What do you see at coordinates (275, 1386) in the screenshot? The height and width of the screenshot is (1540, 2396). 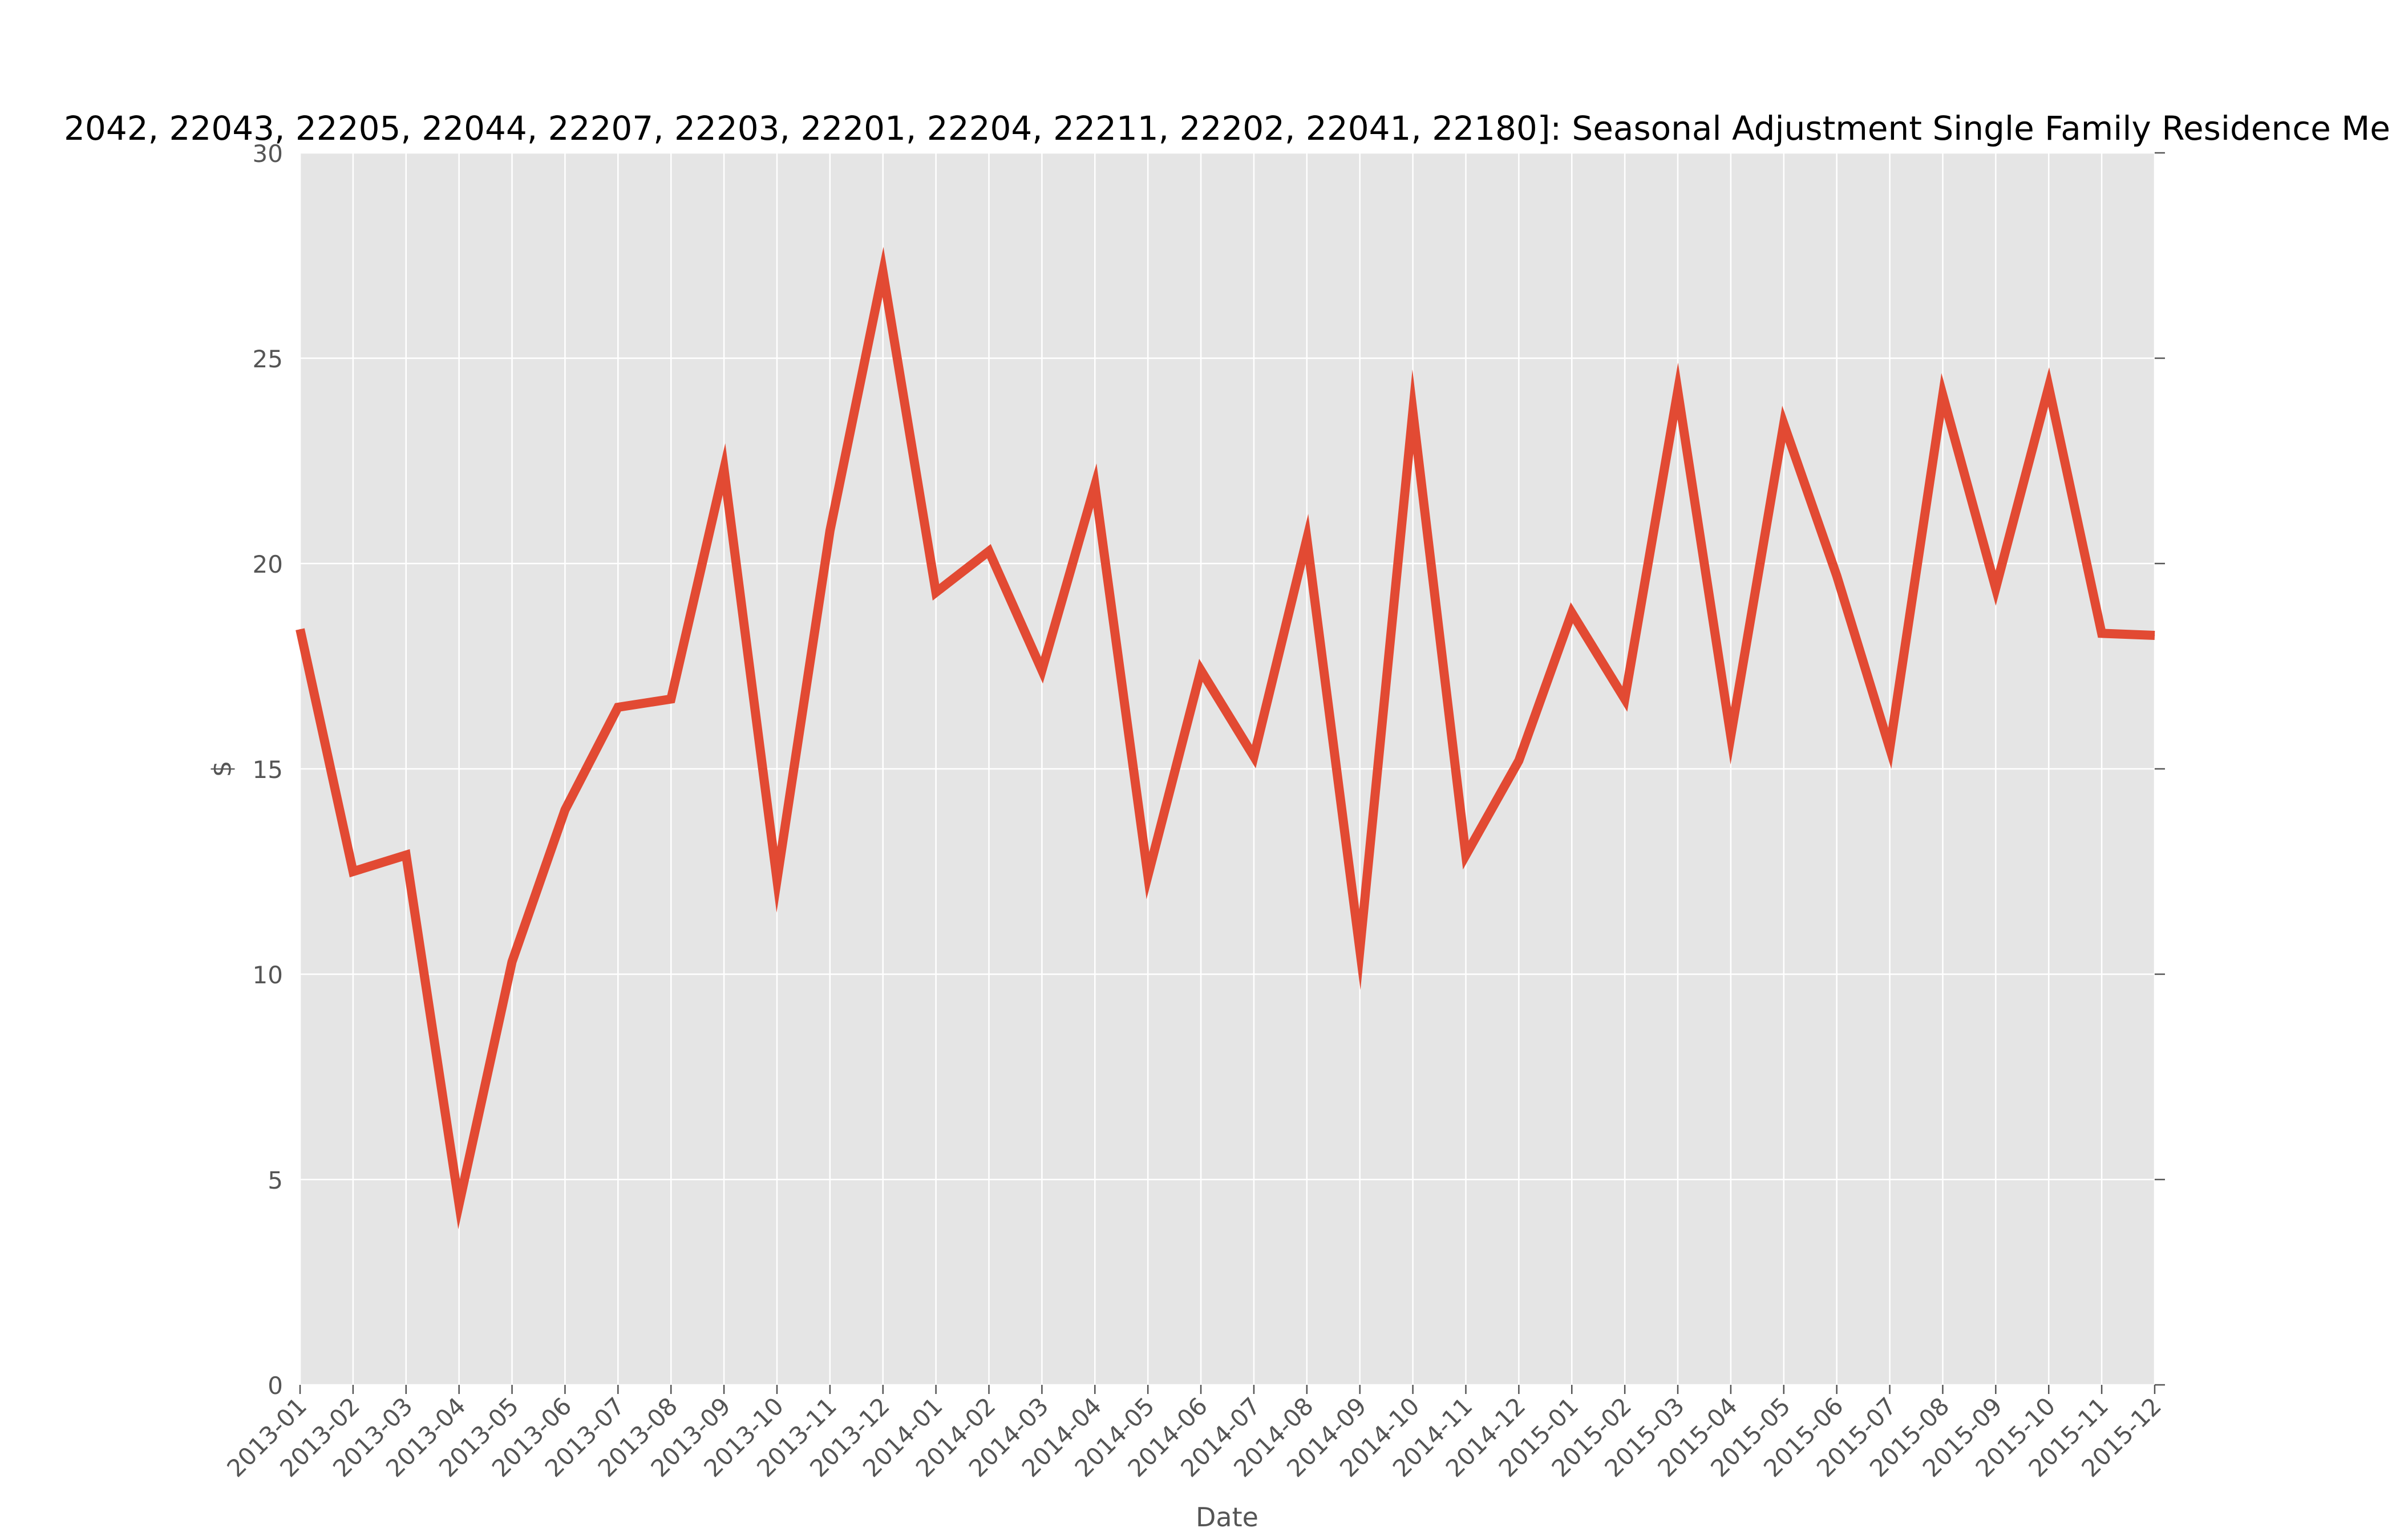 I see `y-tick-label: 0` at bounding box center [275, 1386].